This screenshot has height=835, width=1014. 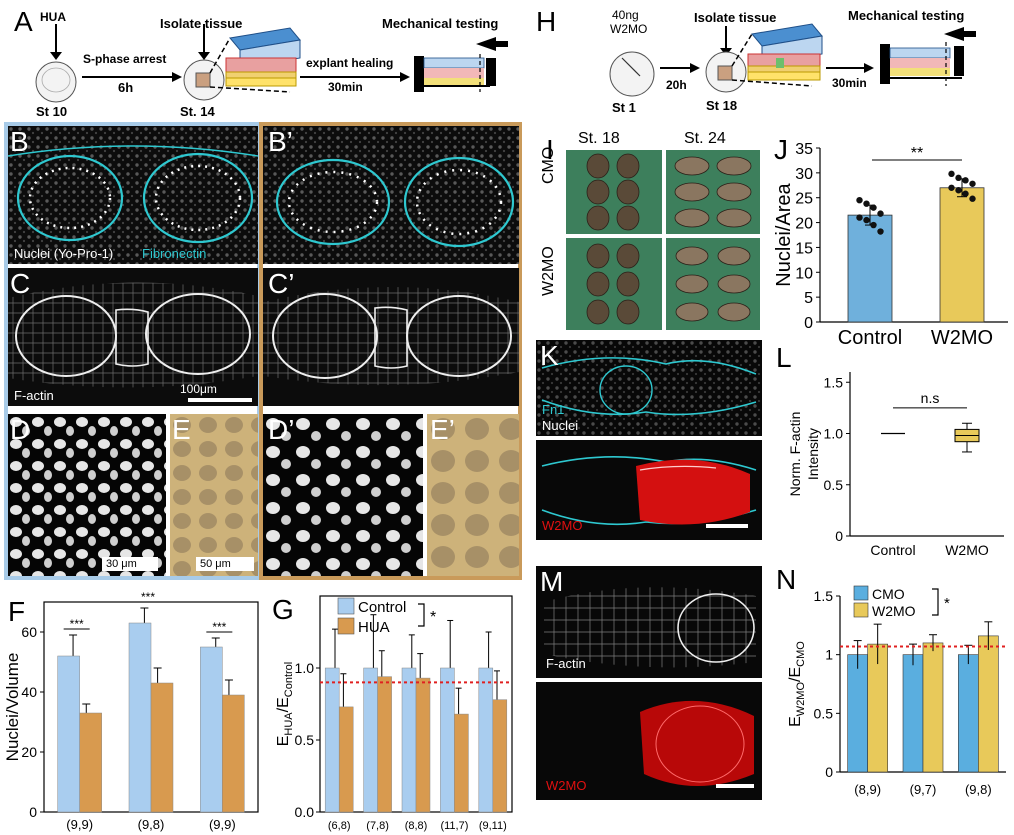 I want to click on embryo-image-cmo-st18, so click(x=614, y=192).